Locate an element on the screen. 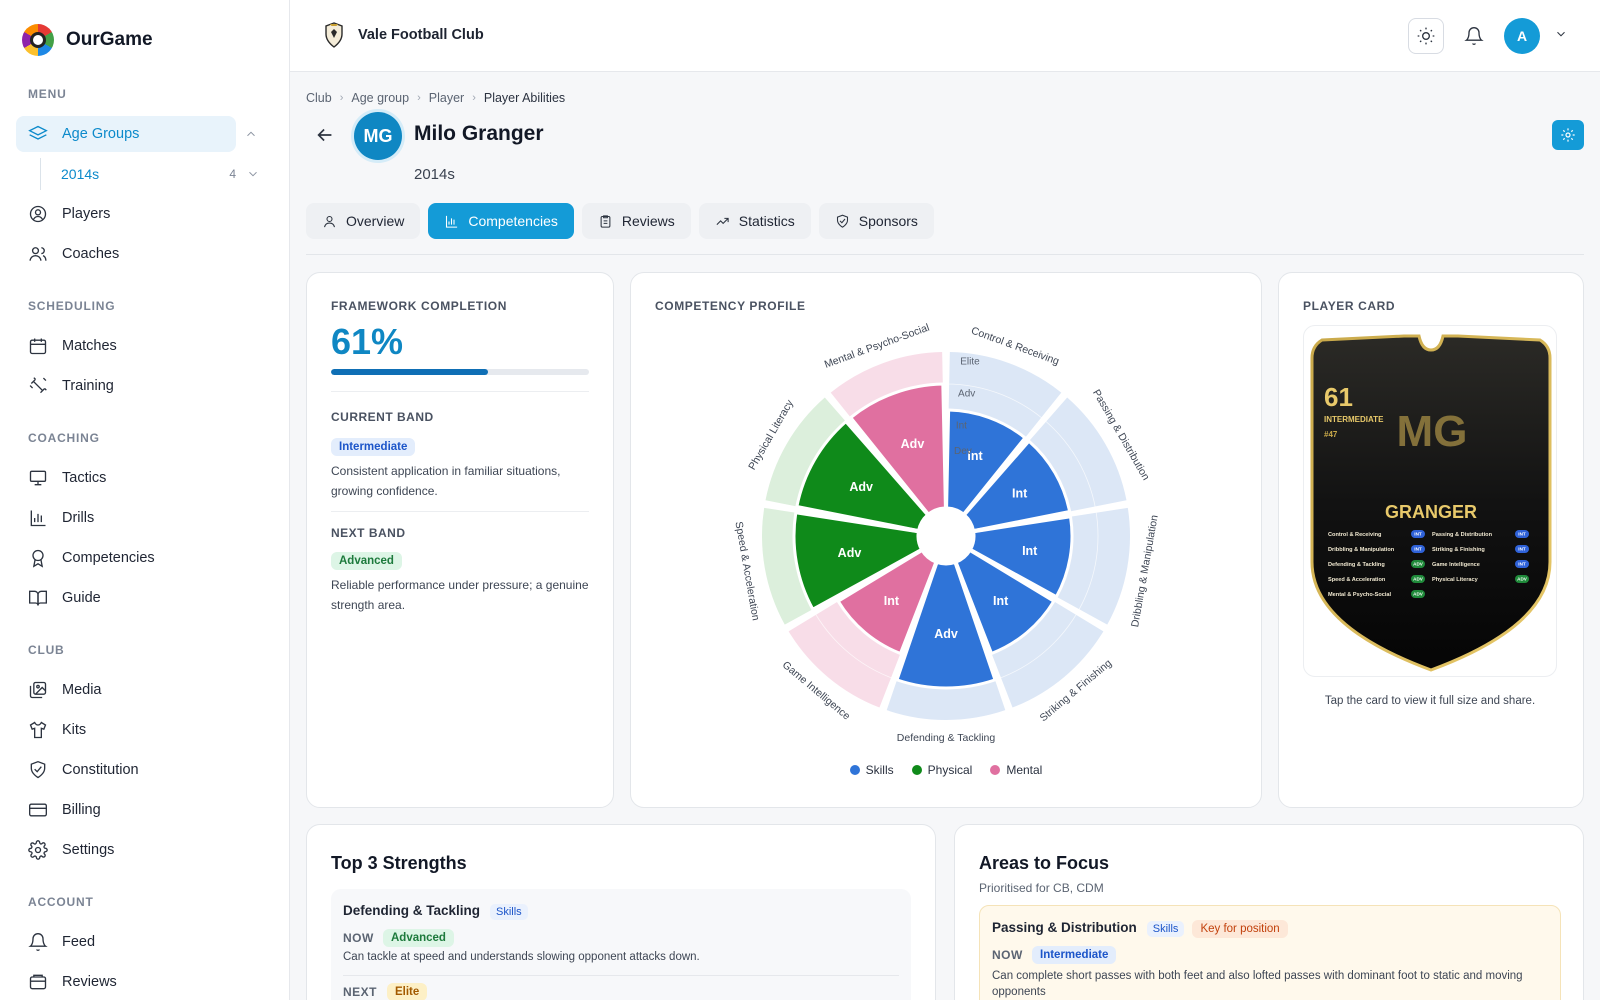  strength-name: Defending & Tackling is located at coordinates (412, 910).